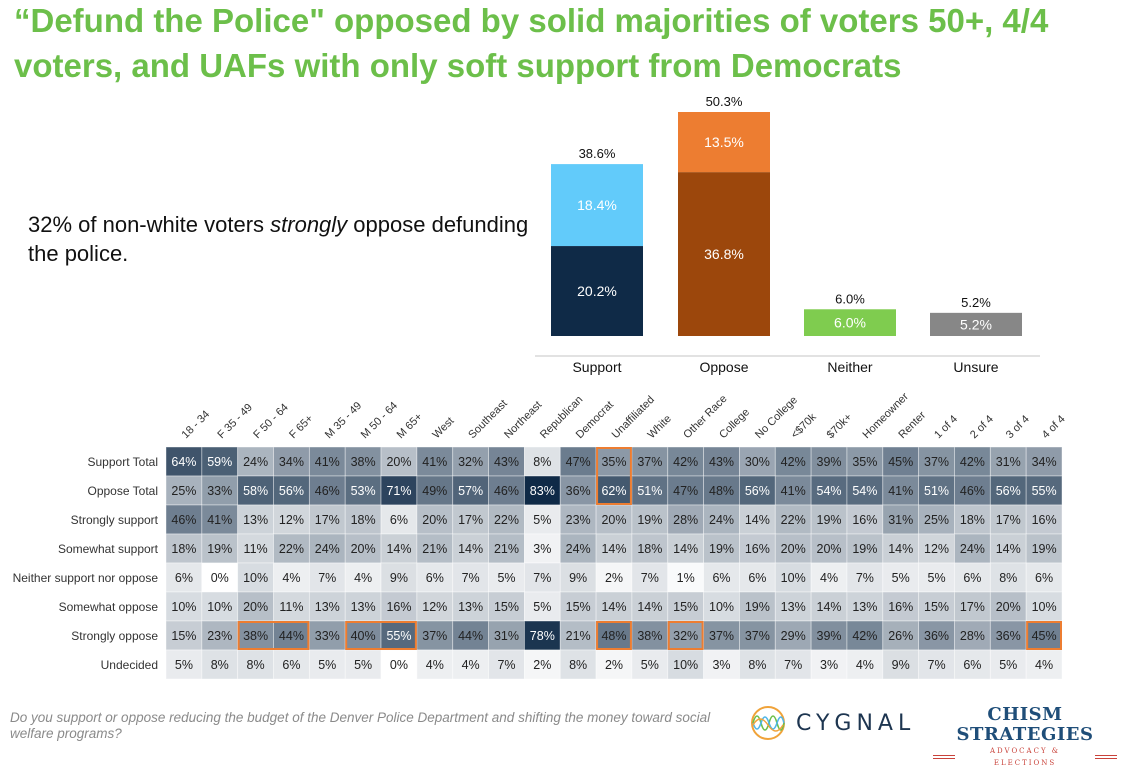 Image resolution: width=1122 pixels, height=769 pixels. What do you see at coordinates (578, 520) in the screenshot?
I see `heatmap-value: 23%` at bounding box center [578, 520].